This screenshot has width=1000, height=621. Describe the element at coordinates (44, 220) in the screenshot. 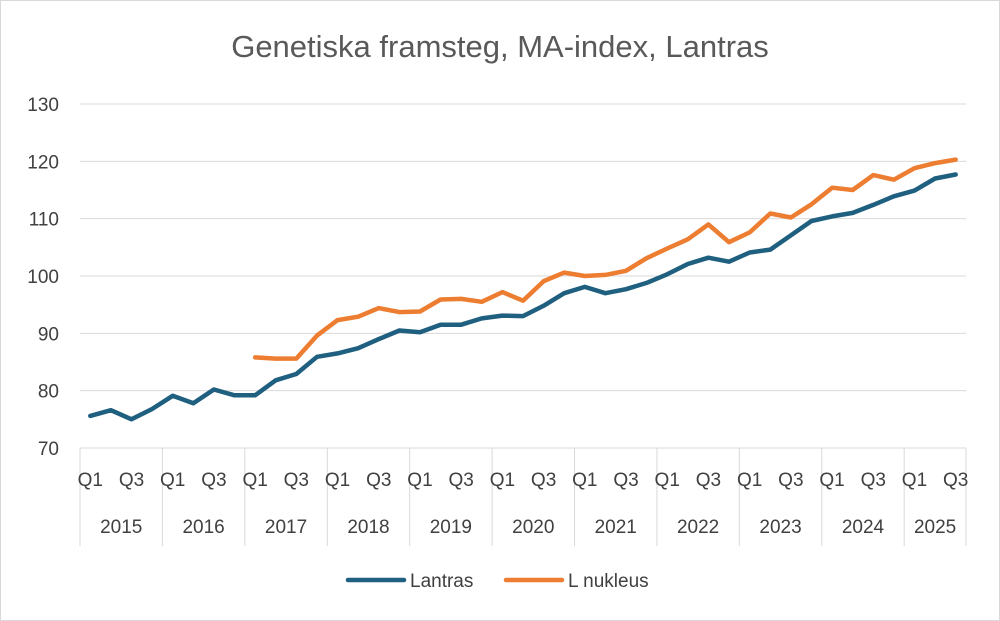

I see `y-tick-label: 110` at that location.